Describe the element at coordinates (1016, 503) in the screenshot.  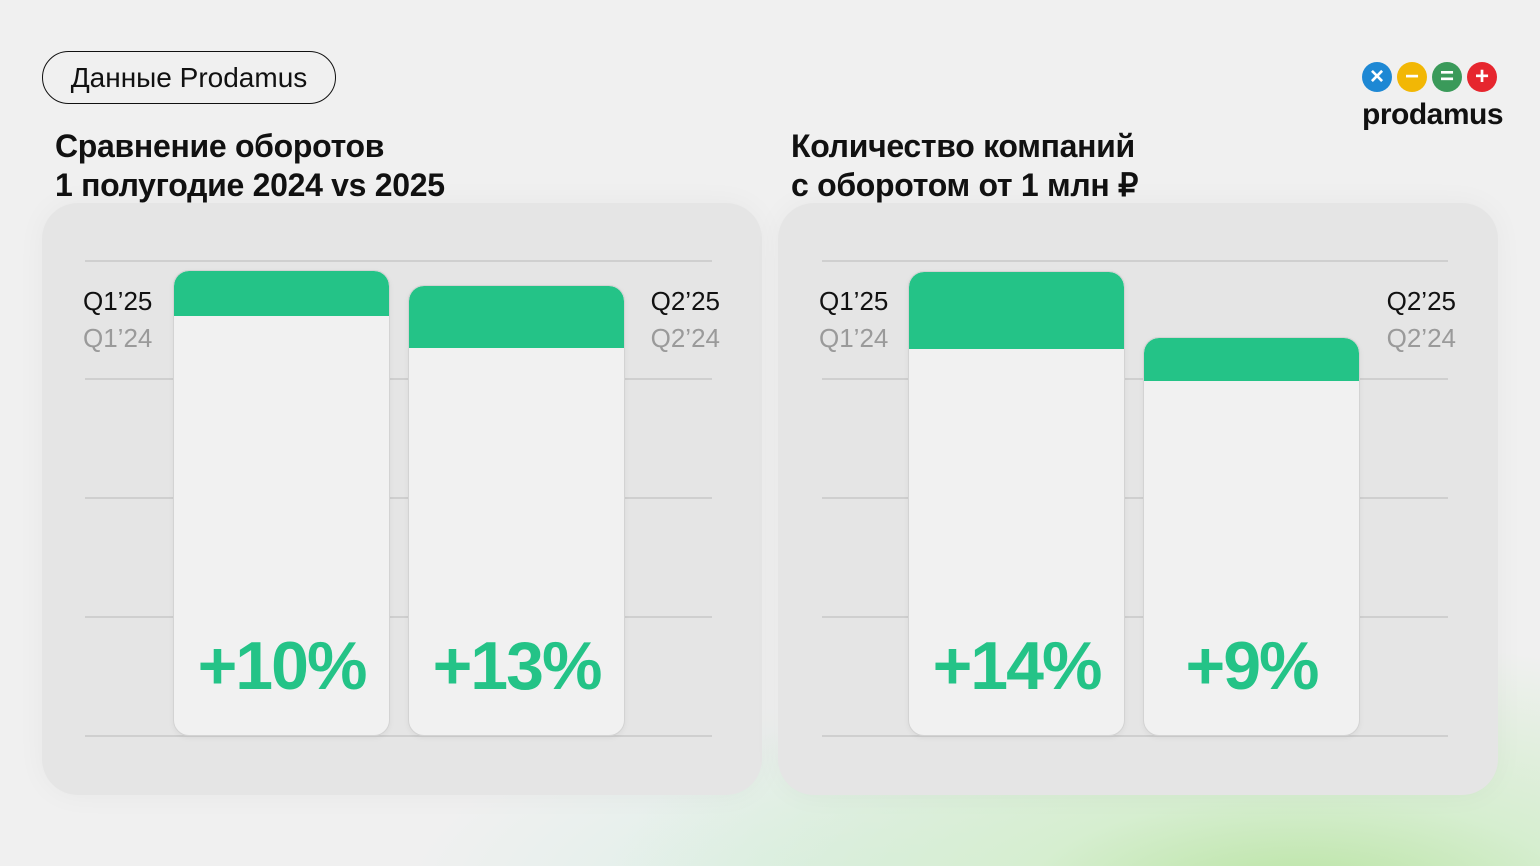
I see `bar: +14%` at that location.